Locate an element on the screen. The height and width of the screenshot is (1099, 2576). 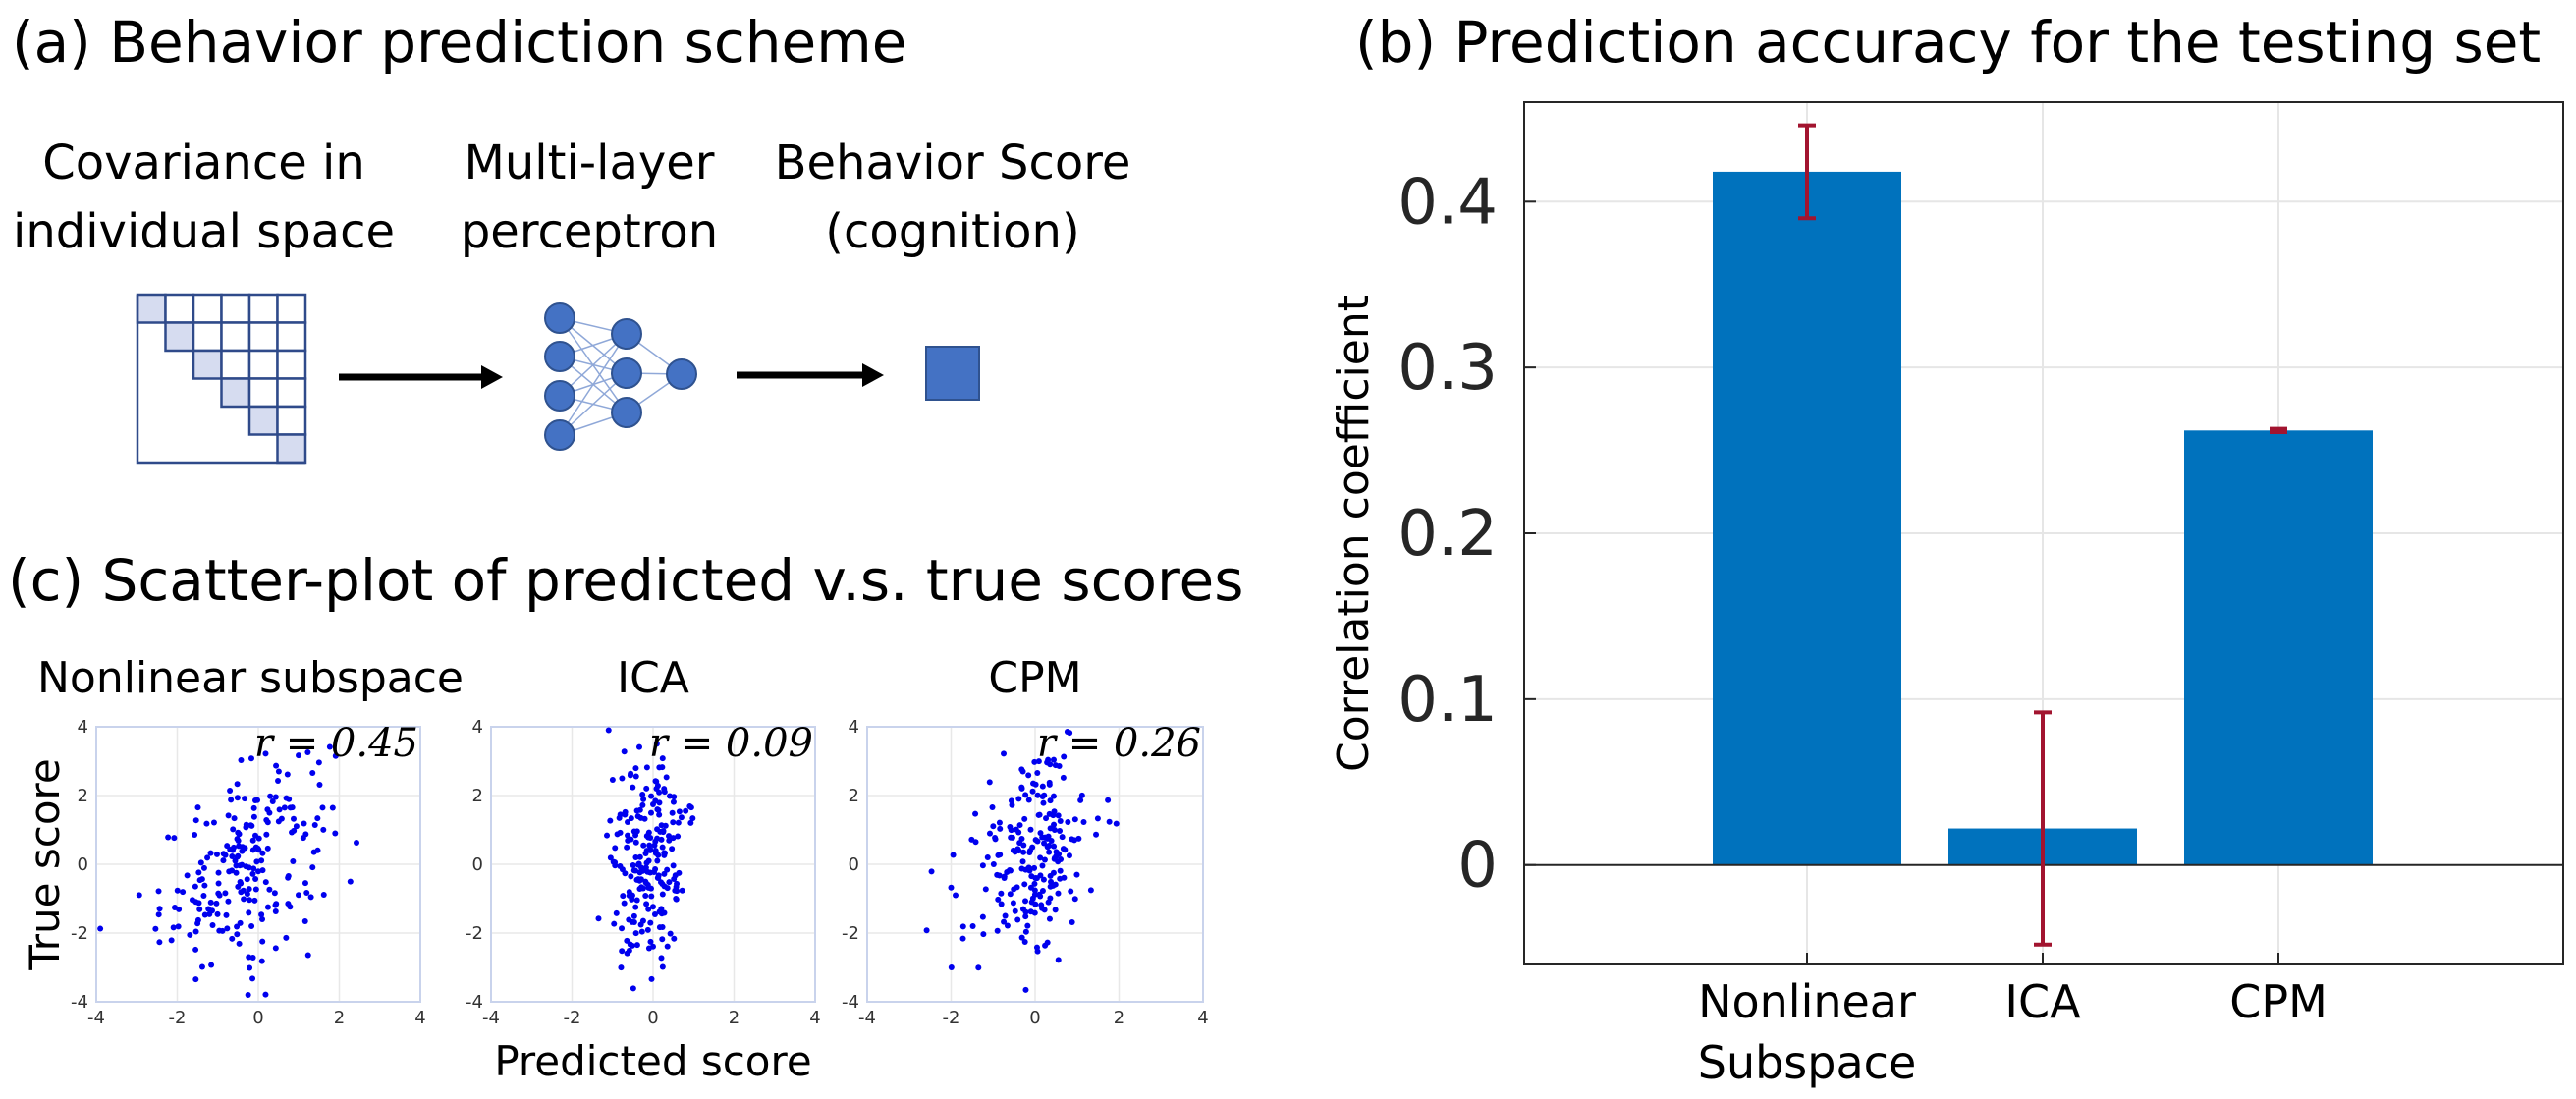
x-tick-label: 2 is located at coordinates (1119, 1018).